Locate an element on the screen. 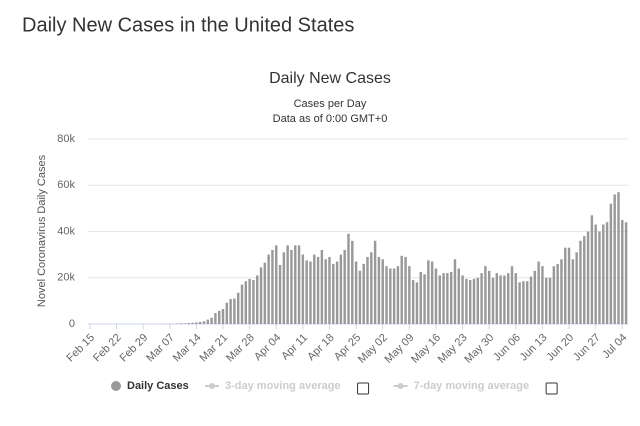 The height and width of the screenshot is (426, 640). x-tick-label: Apr 18 is located at coordinates (320, 347).